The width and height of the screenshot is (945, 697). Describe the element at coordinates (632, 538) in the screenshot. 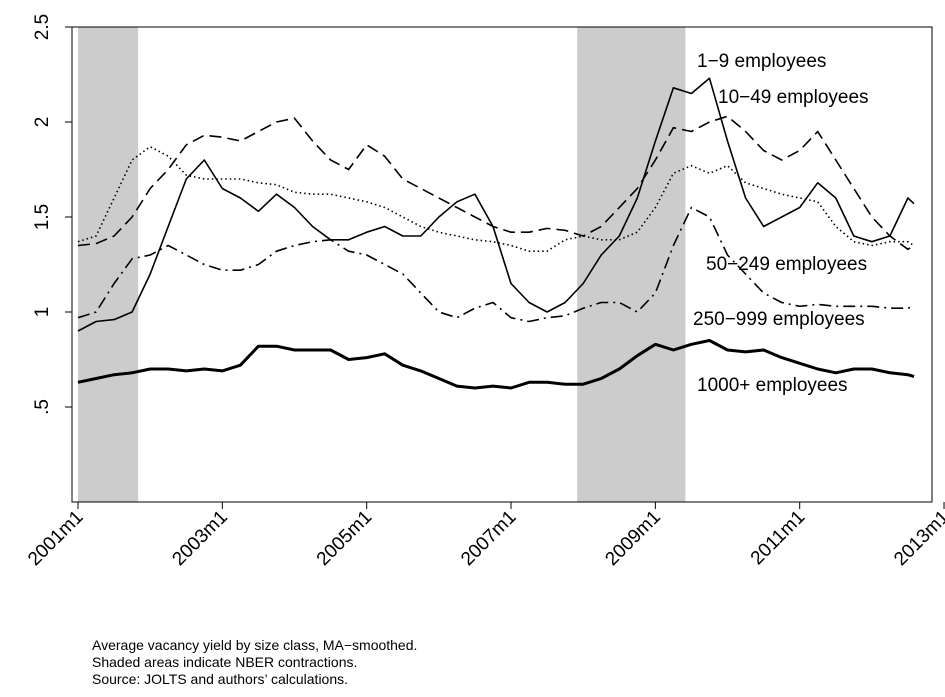

I see `x-tick-label: 2009m1` at that location.